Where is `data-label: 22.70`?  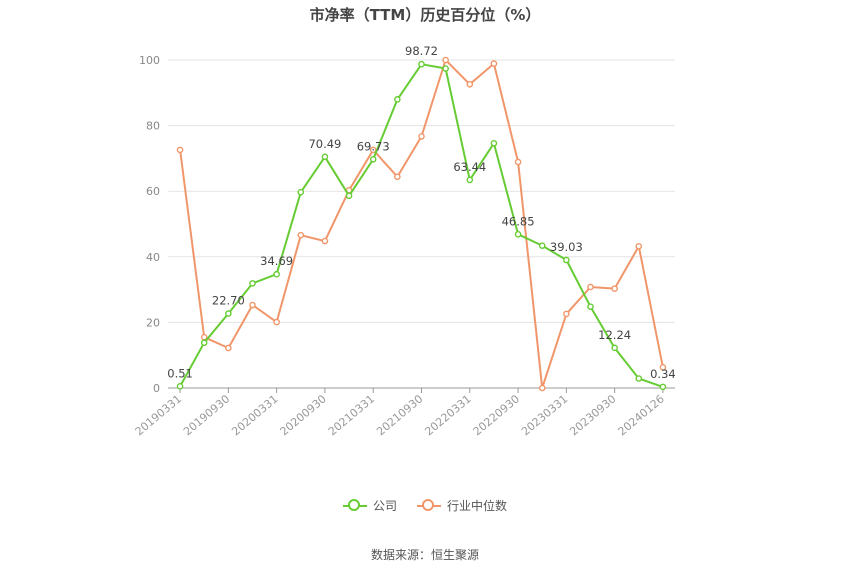 data-label: 22.70 is located at coordinates (228, 301).